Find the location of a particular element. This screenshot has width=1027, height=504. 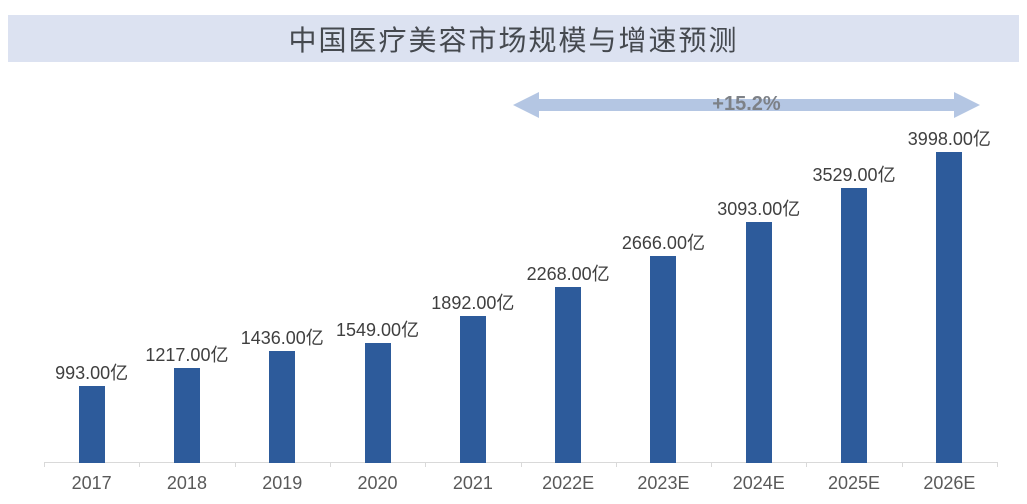

x-tick-label: 2023E is located at coordinates (663, 483).